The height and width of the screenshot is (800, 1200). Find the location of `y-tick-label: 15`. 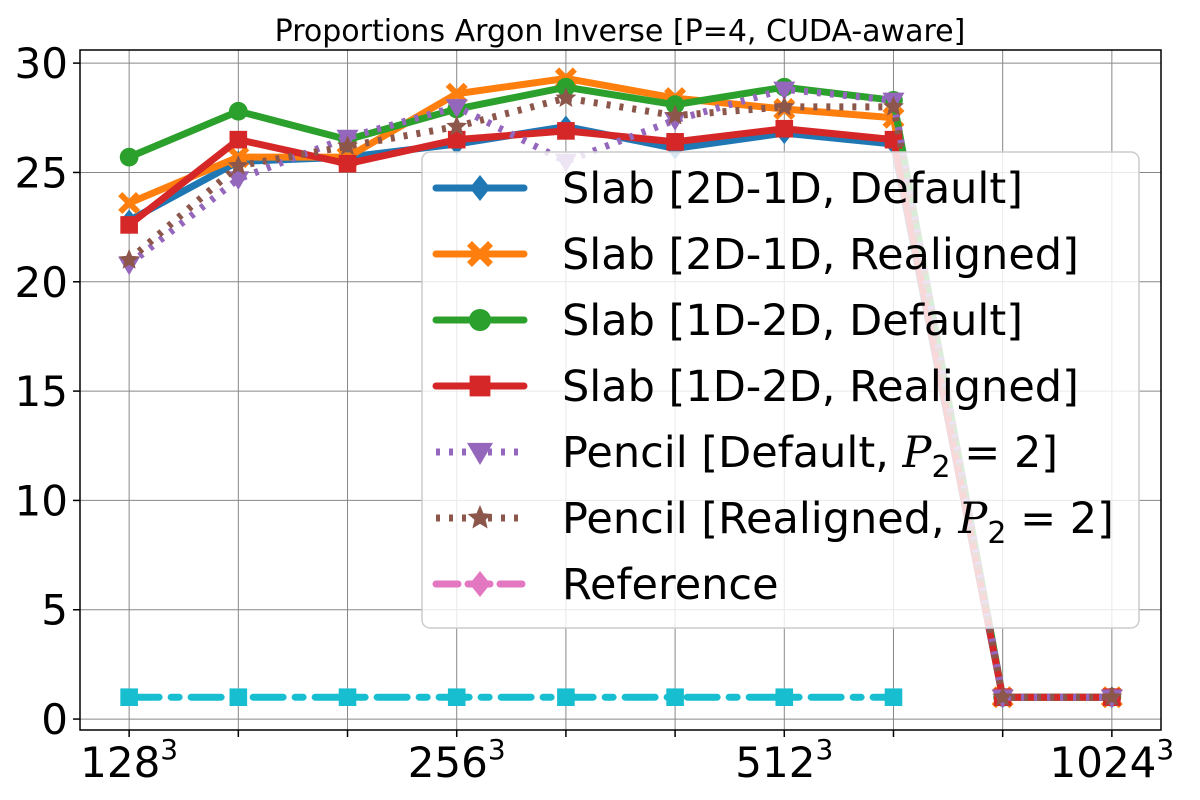

y-tick-label: 15 is located at coordinates (41, 391).